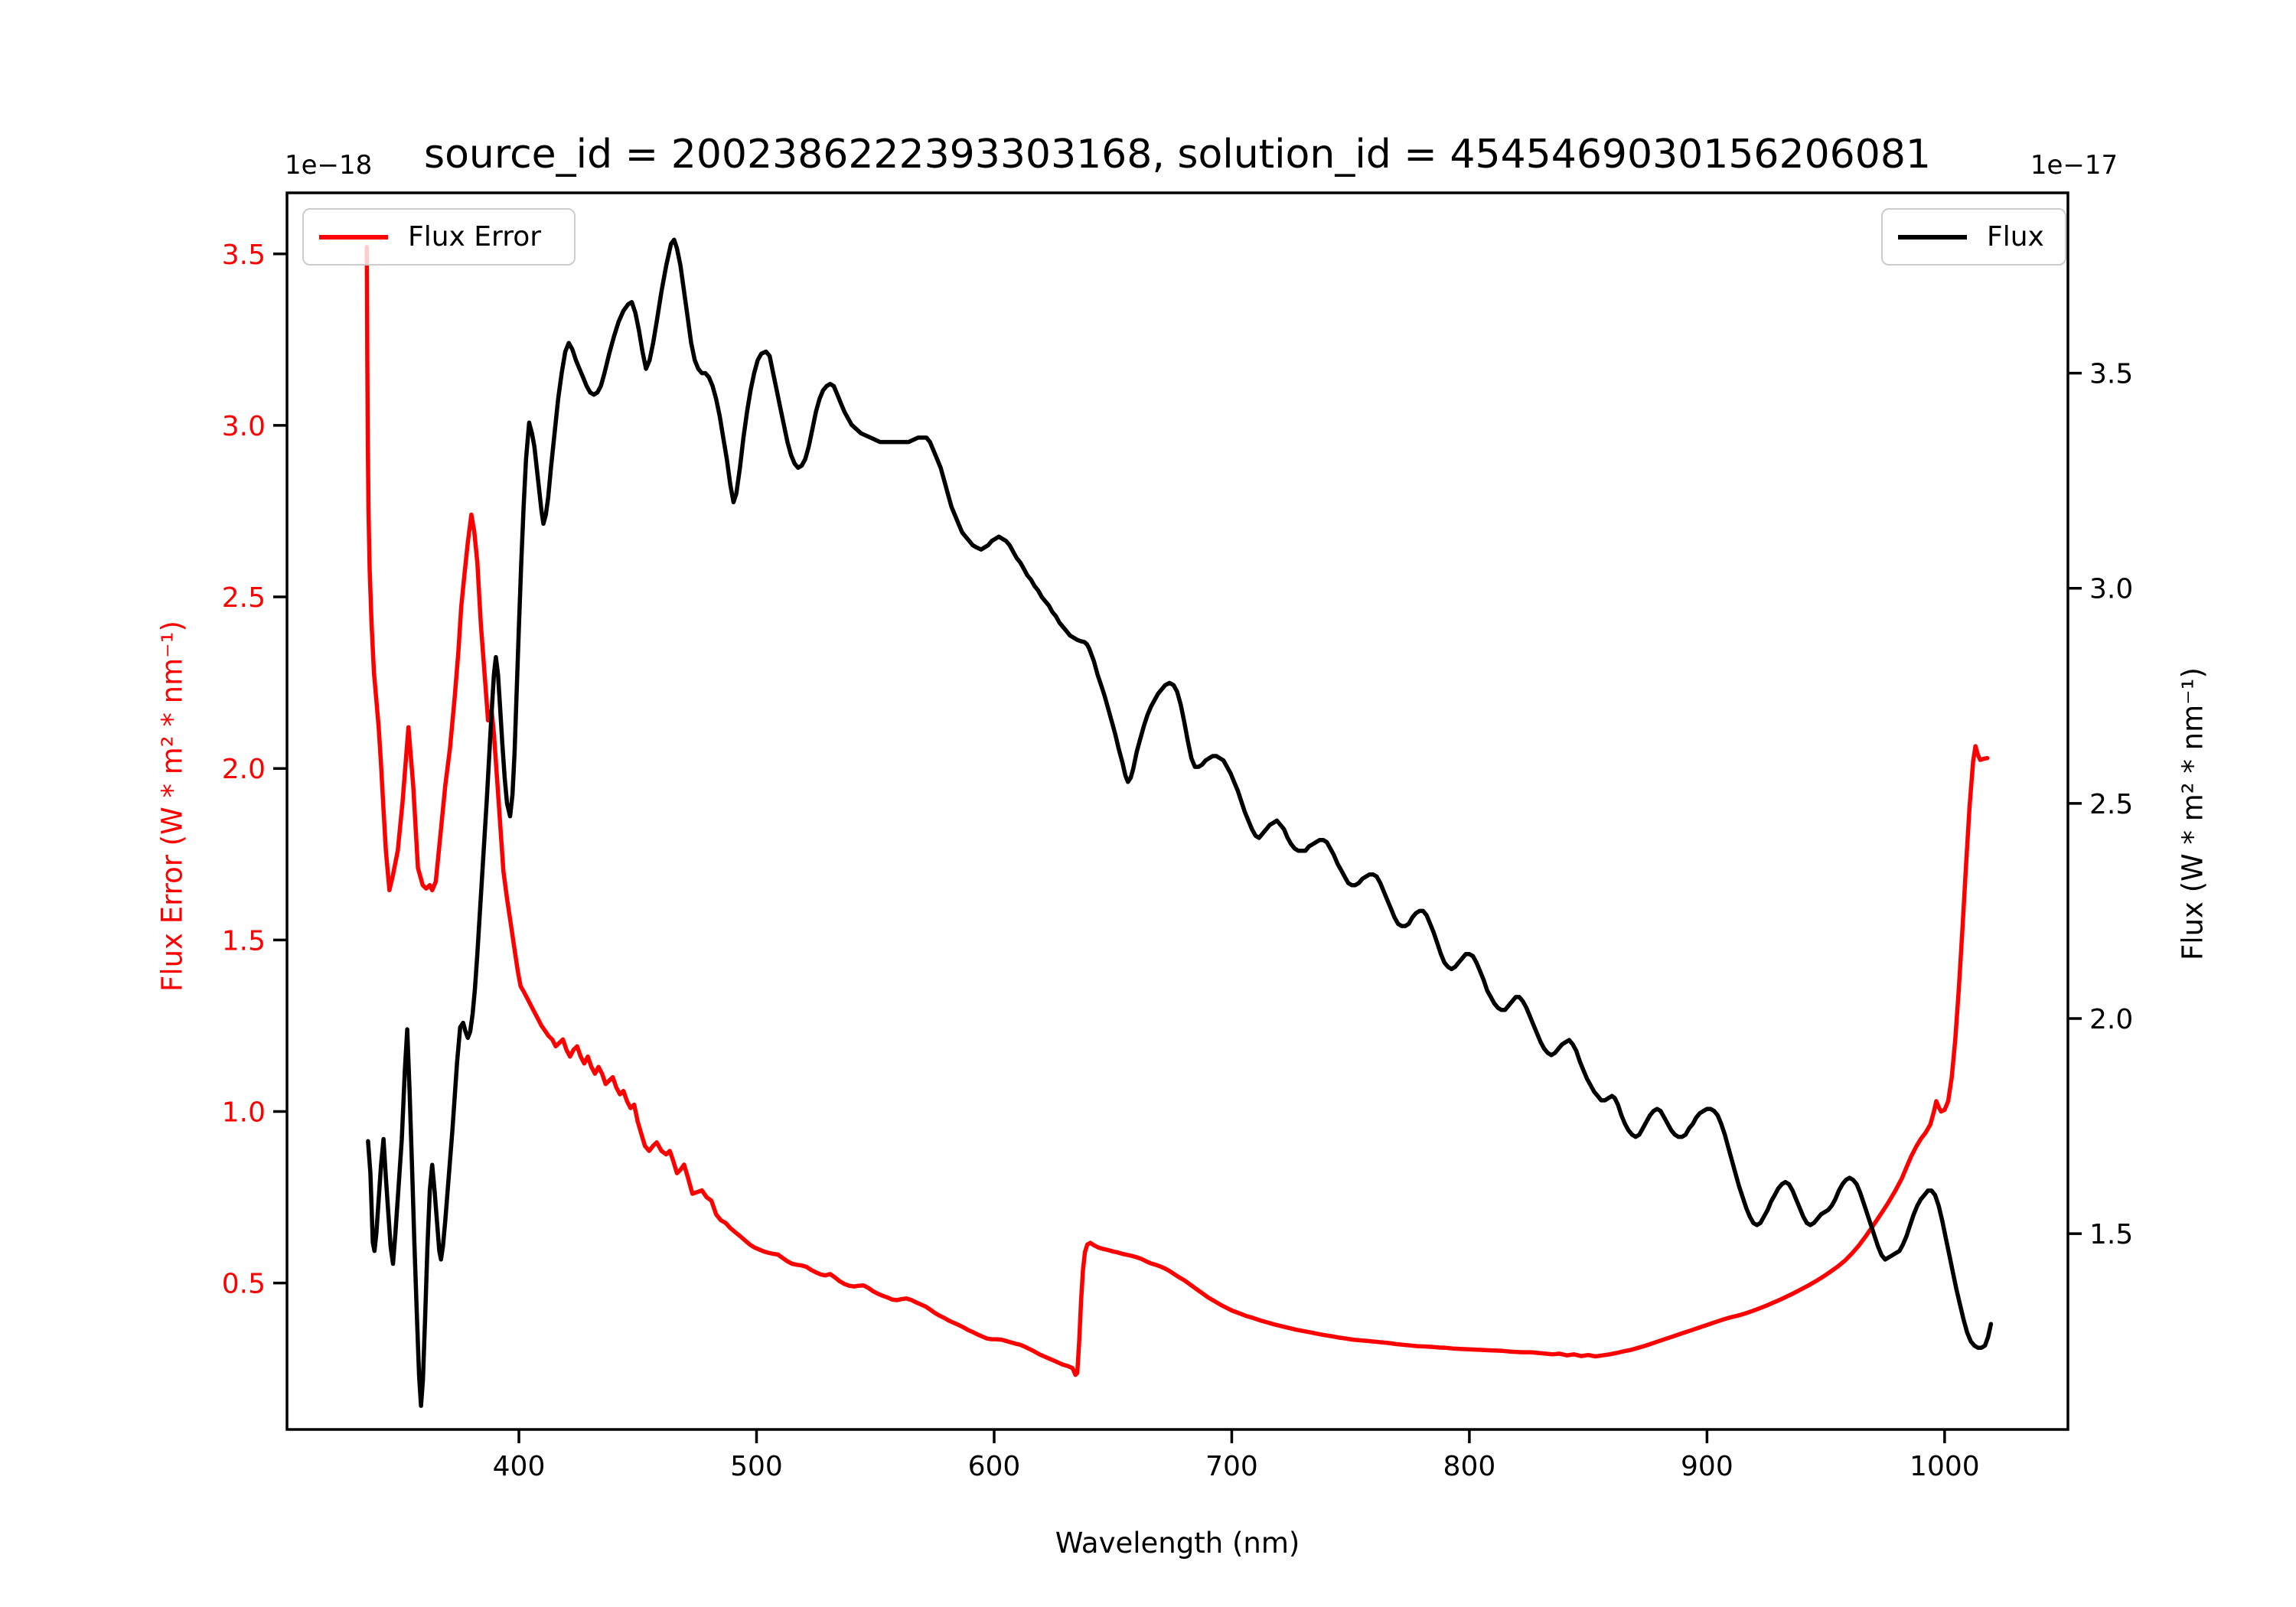 The height and width of the screenshot is (1607, 2296). Describe the element at coordinates (1945, 1466) in the screenshot. I see `x-tick-label: 1000` at that location.